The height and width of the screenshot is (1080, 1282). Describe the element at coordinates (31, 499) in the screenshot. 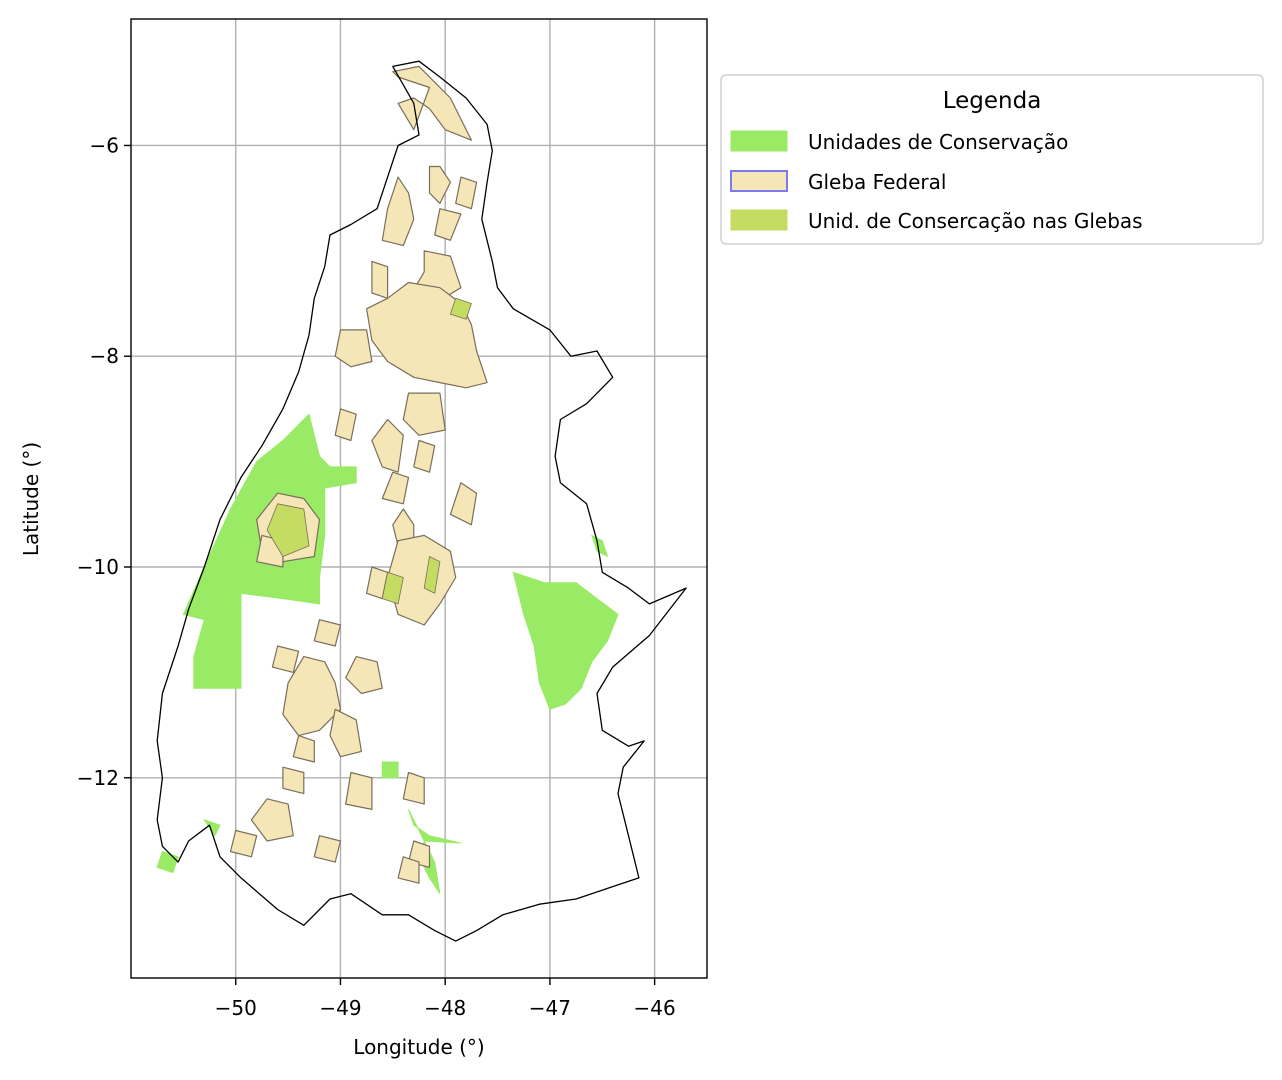

I see `y-axis-label: Latitude (°)` at that location.